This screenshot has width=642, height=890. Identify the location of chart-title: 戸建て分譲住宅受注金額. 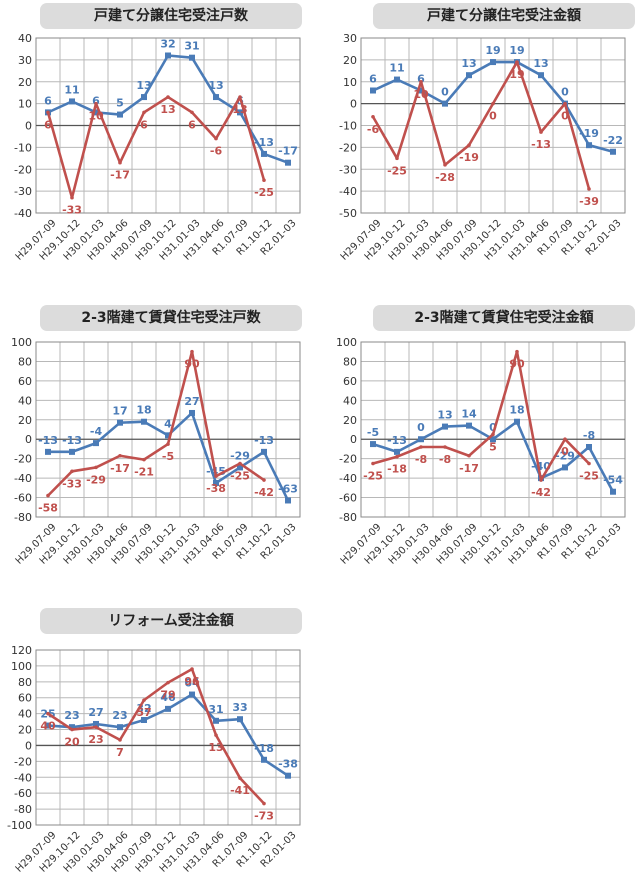
(504, 16).